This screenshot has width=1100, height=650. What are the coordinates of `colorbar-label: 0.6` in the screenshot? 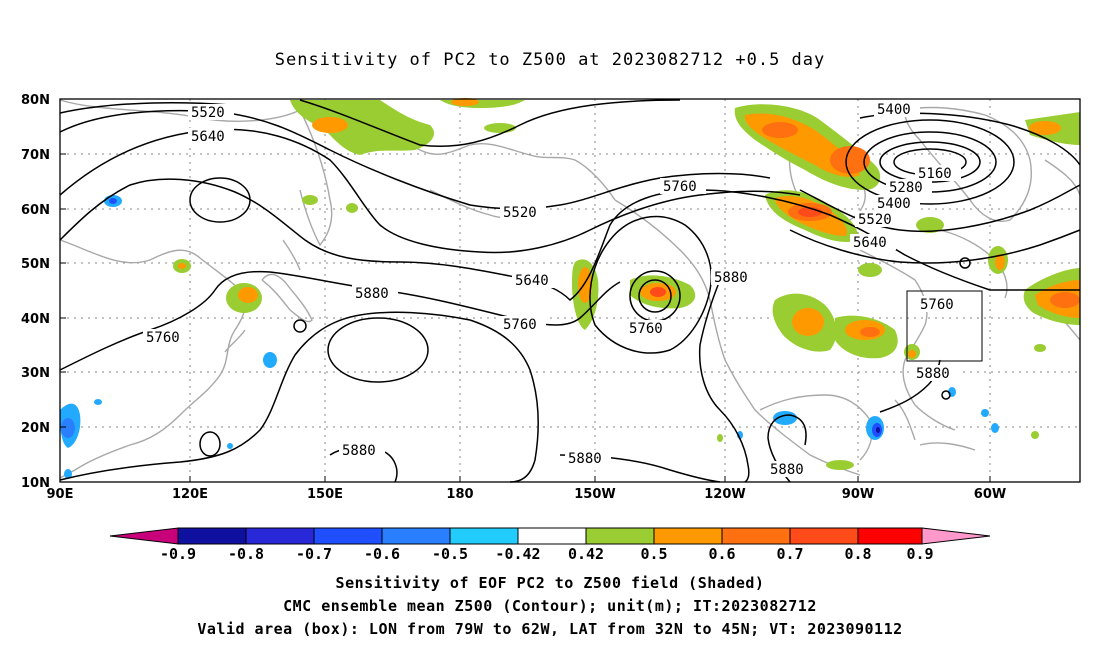 It's located at (721, 554).